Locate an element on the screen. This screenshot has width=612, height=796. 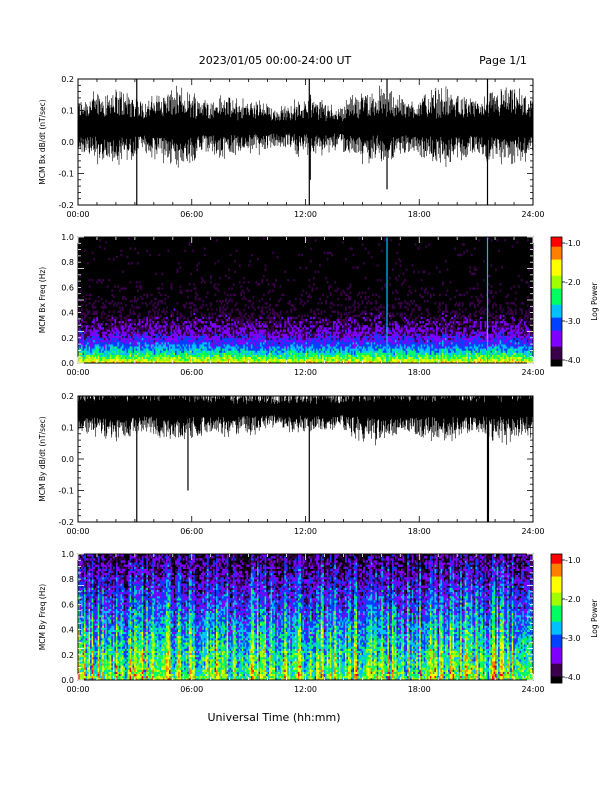
y-tick-label: 0.8 is located at coordinates (67, 262).